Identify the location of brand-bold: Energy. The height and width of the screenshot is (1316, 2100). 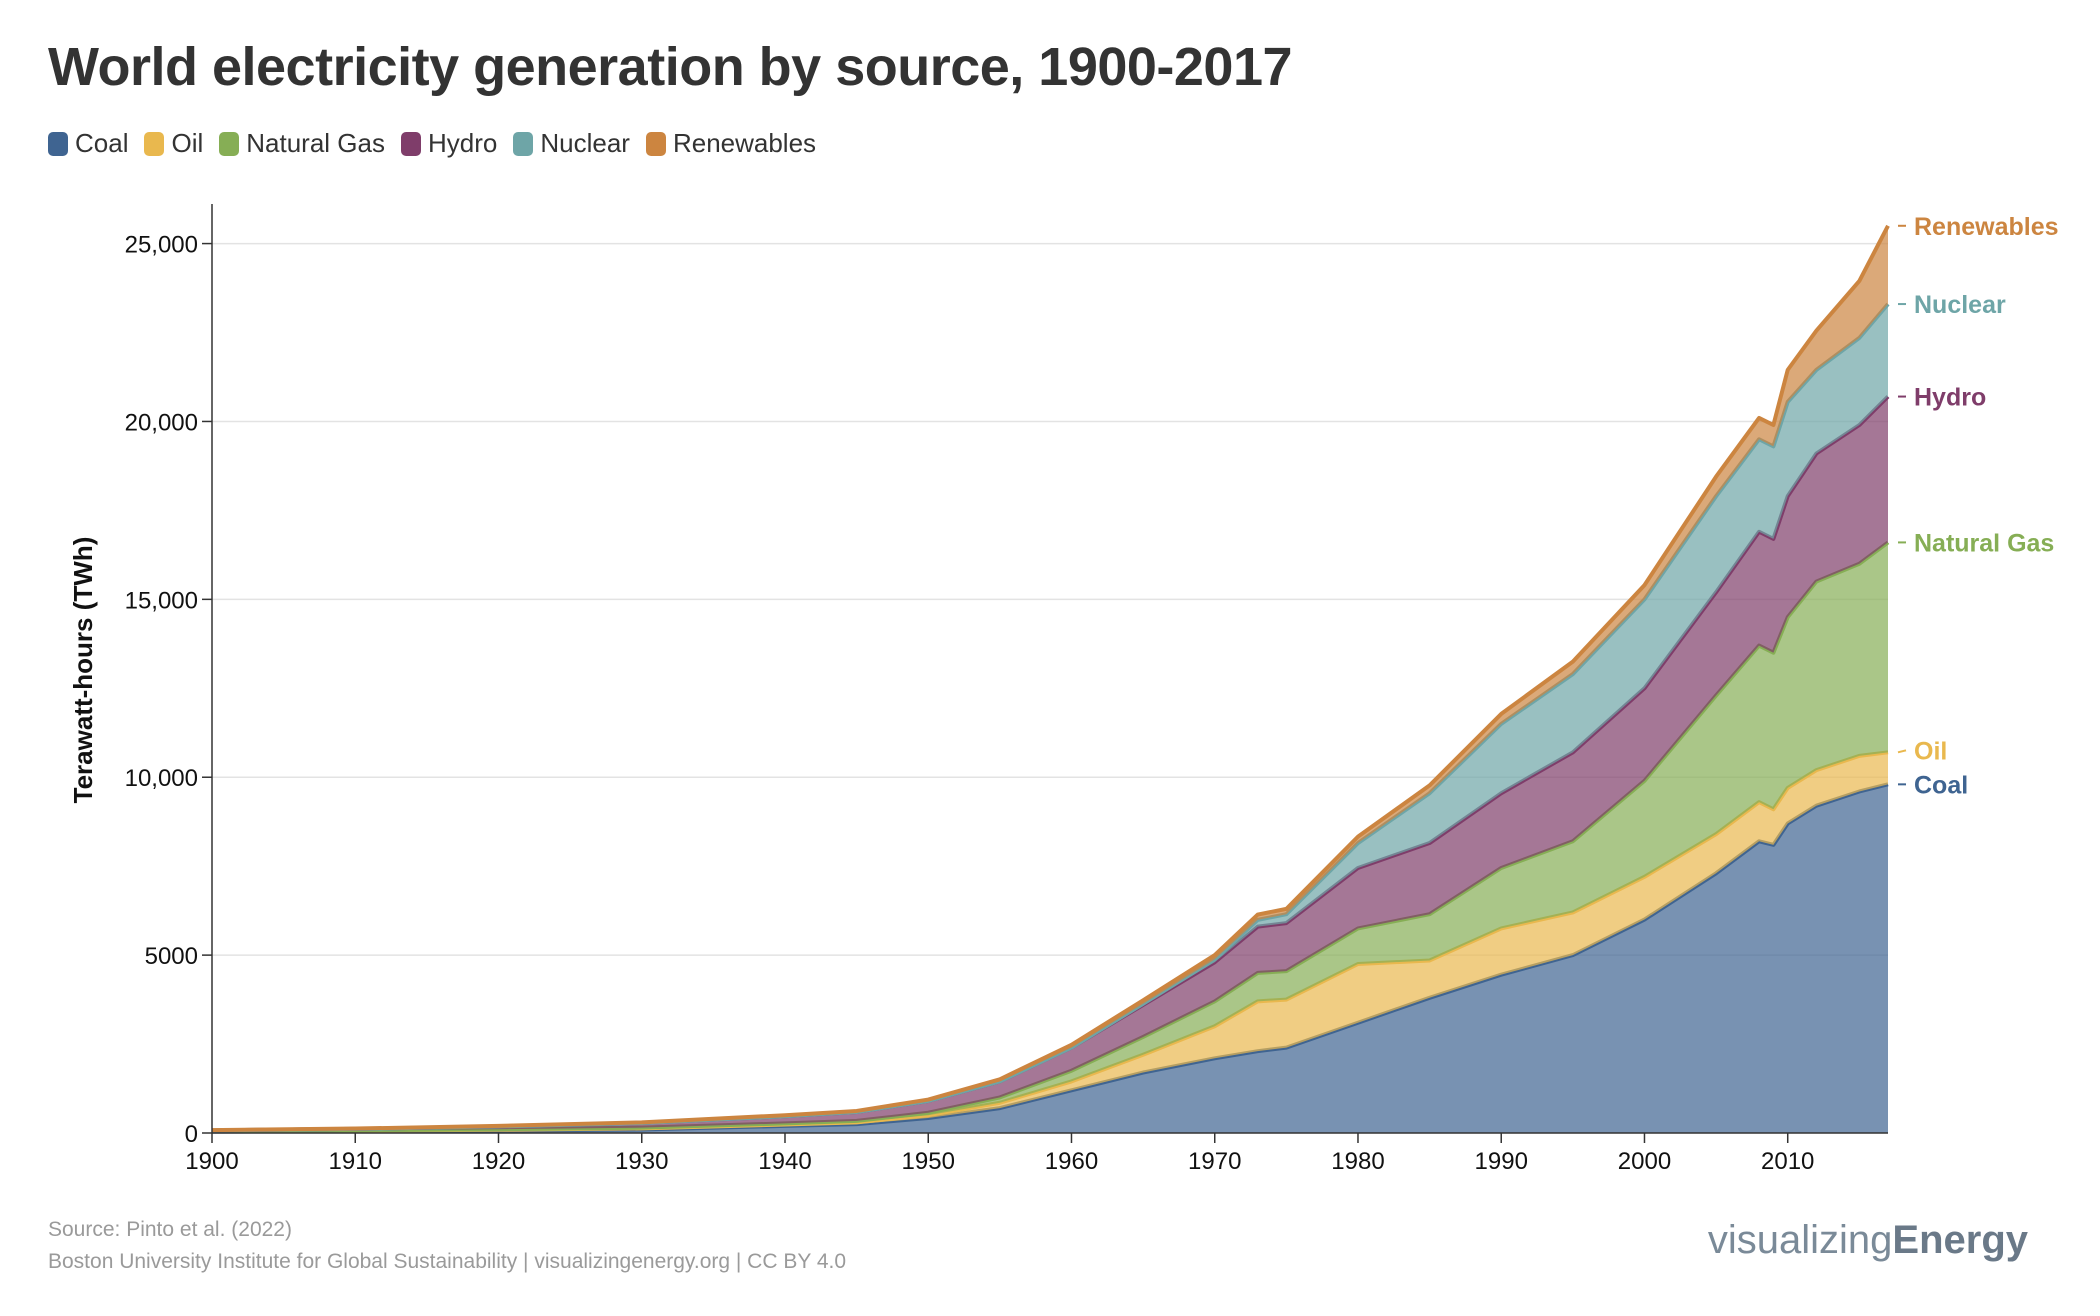
(1960, 1240).